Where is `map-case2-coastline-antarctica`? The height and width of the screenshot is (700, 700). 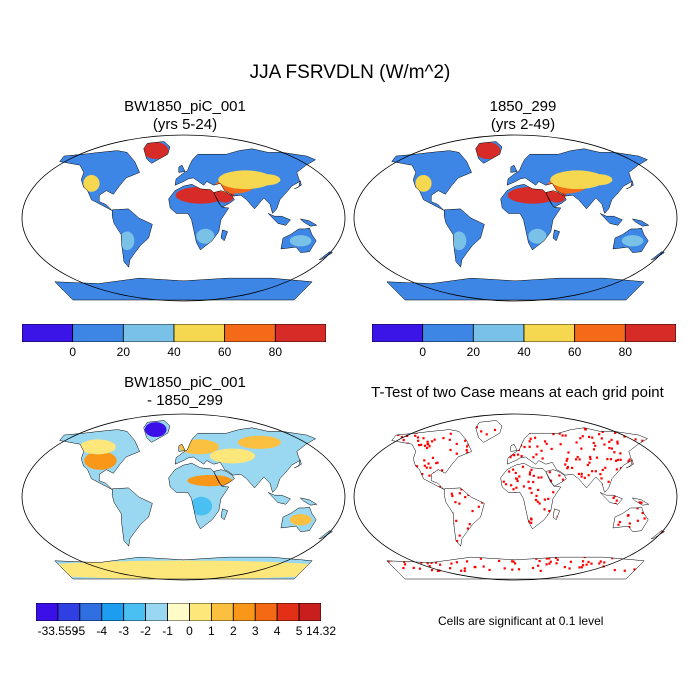 map-case2-coastline-antarctica is located at coordinates (515, 289).